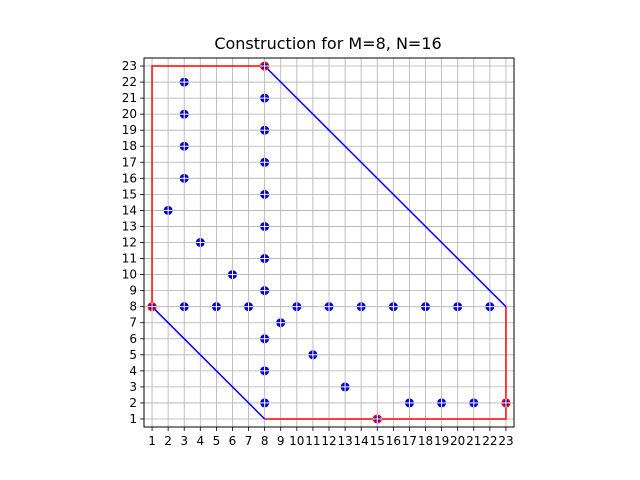 The image size is (640, 480). What do you see at coordinates (473, 441) in the screenshot?
I see `x-tick-label: 21` at bounding box center [473, 441].